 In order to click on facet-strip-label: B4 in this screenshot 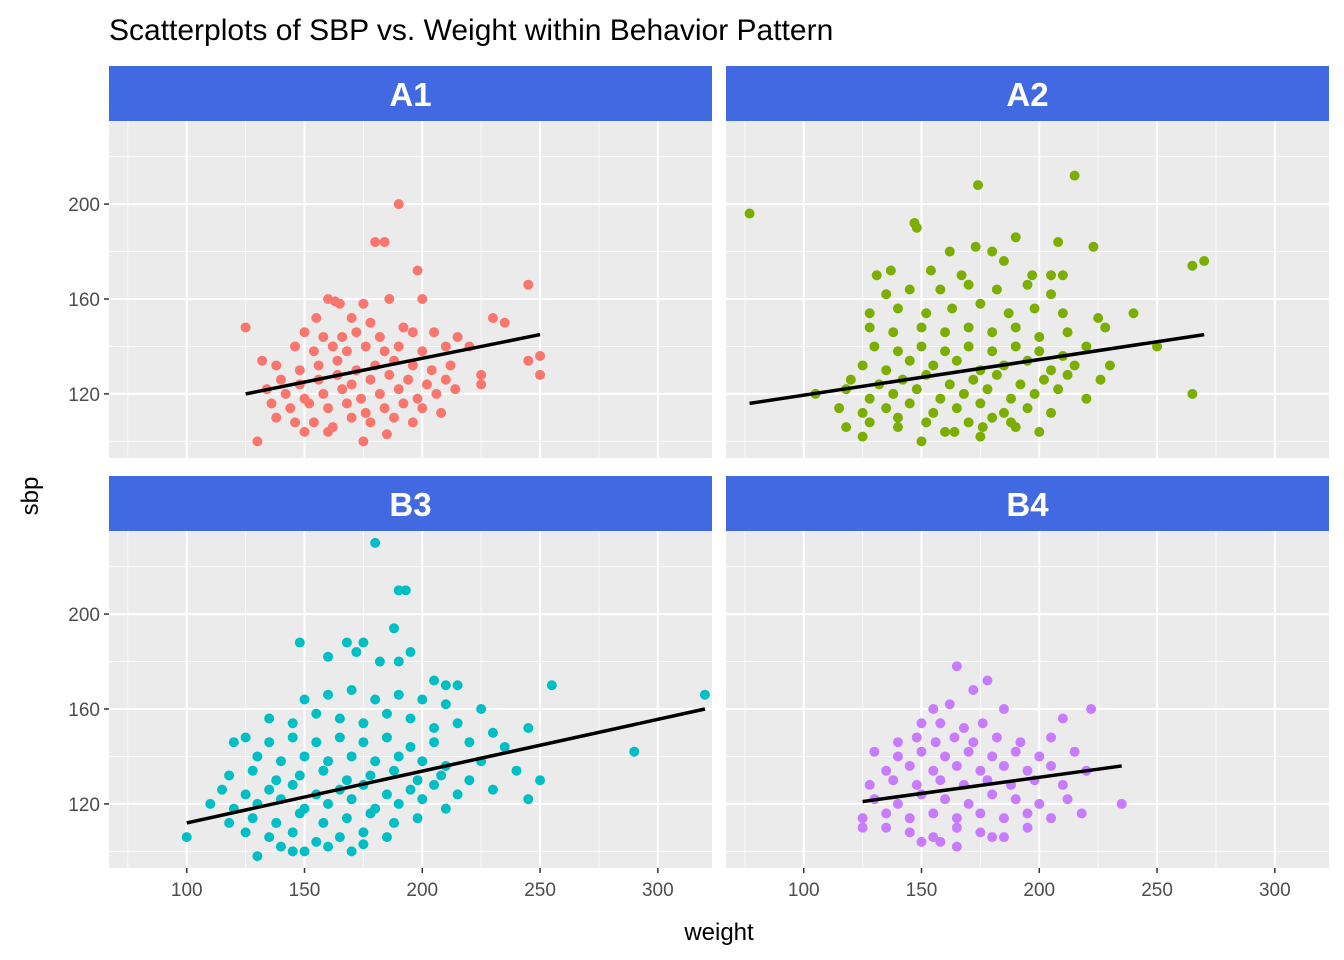, I will do `click(1027, 504)`.